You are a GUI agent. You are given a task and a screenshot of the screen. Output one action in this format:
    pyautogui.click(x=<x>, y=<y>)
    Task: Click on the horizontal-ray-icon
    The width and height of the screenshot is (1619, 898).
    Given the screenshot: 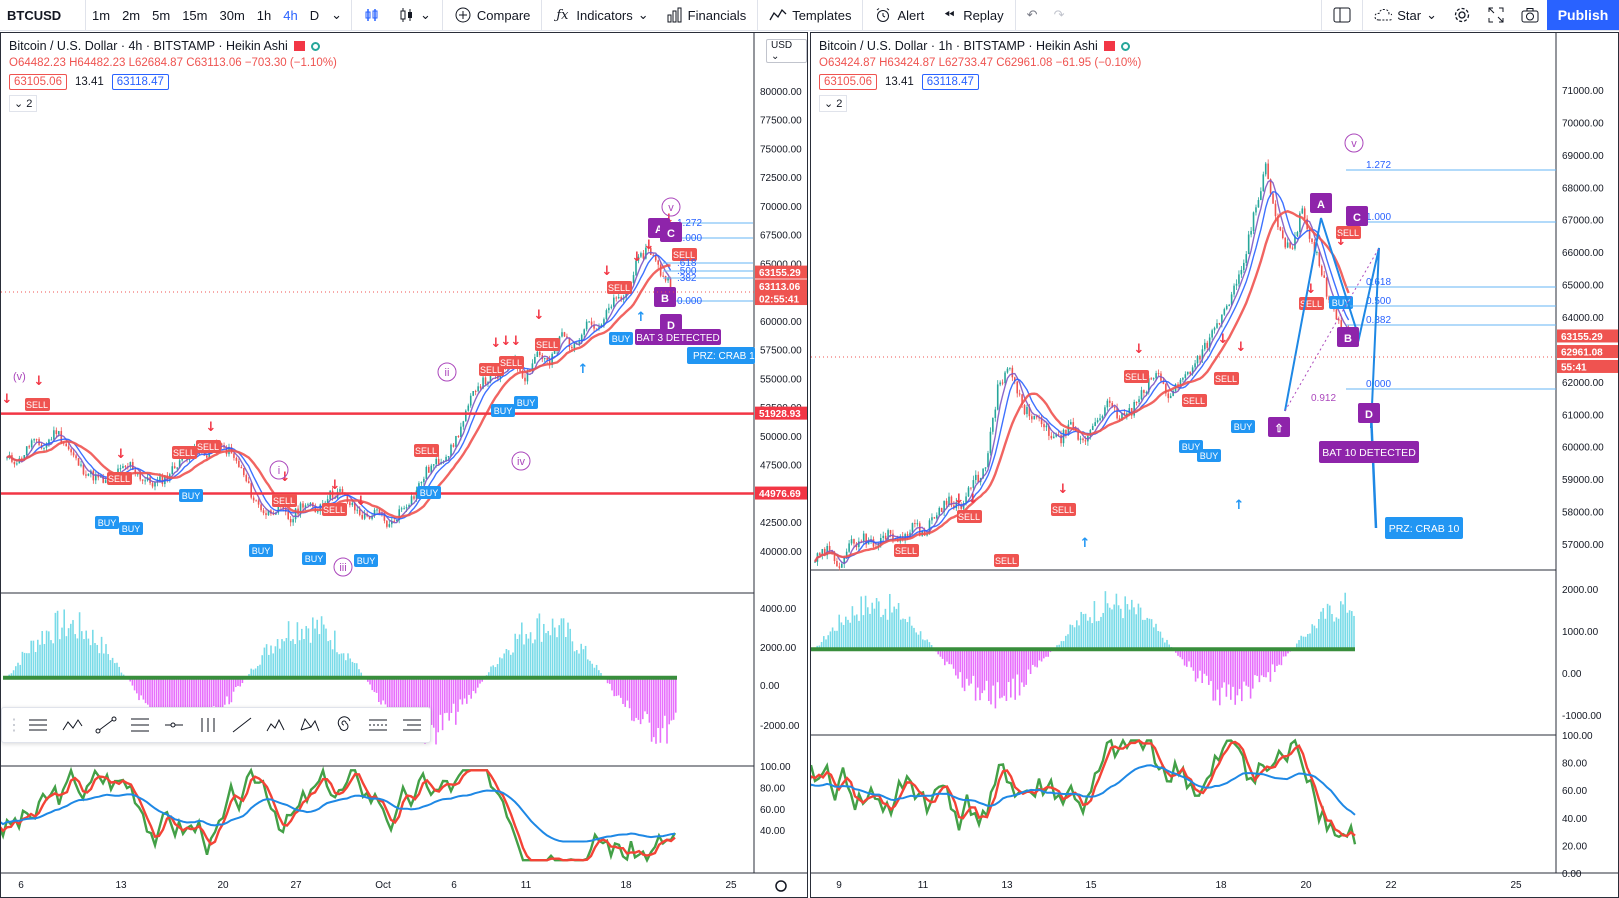 What is the action you would take?
    pyautogui.click(x=174, y=725)
    